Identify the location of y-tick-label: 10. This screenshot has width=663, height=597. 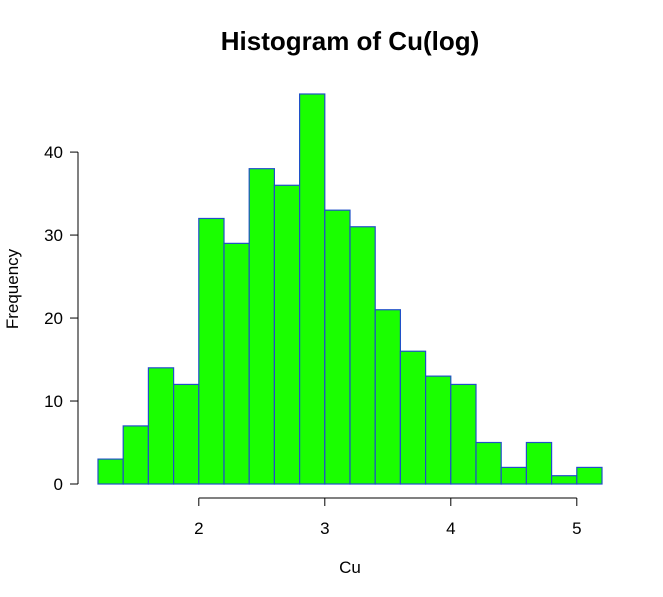
(53, 401).